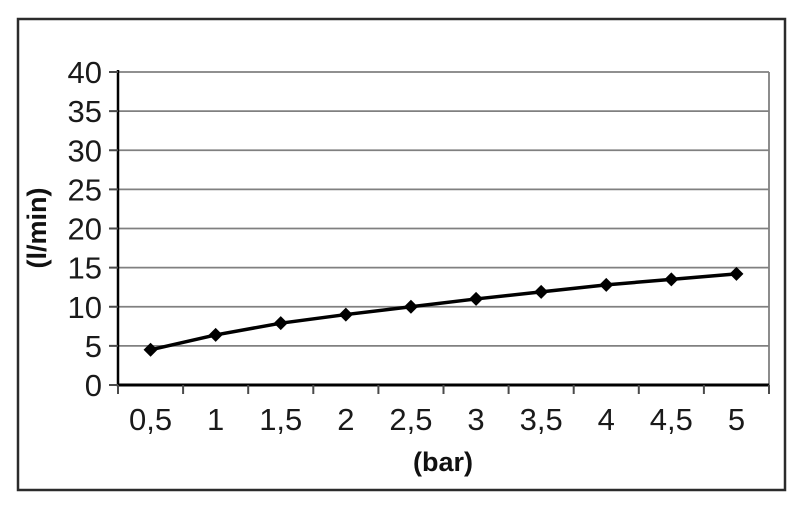 Image resolution: width=800 pixels, height=509 pixels. I want to click on x-tick-label-8: 4,5, so click(671, 419).